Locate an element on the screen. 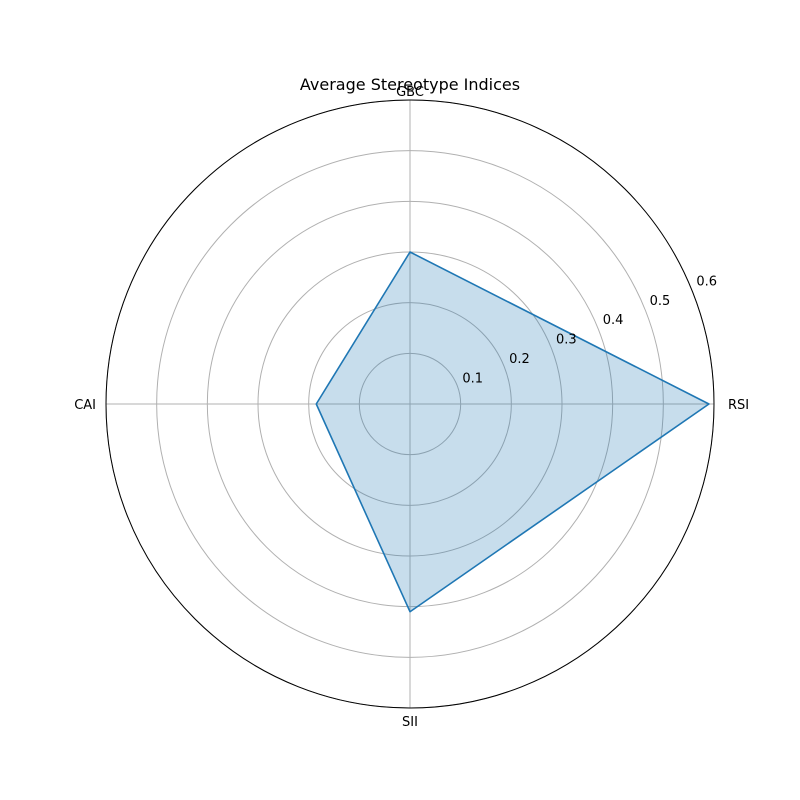 The height and width of the screenshot is (800, 800). radial-tick-5: 0.5 is located at coordinates (660, 301).